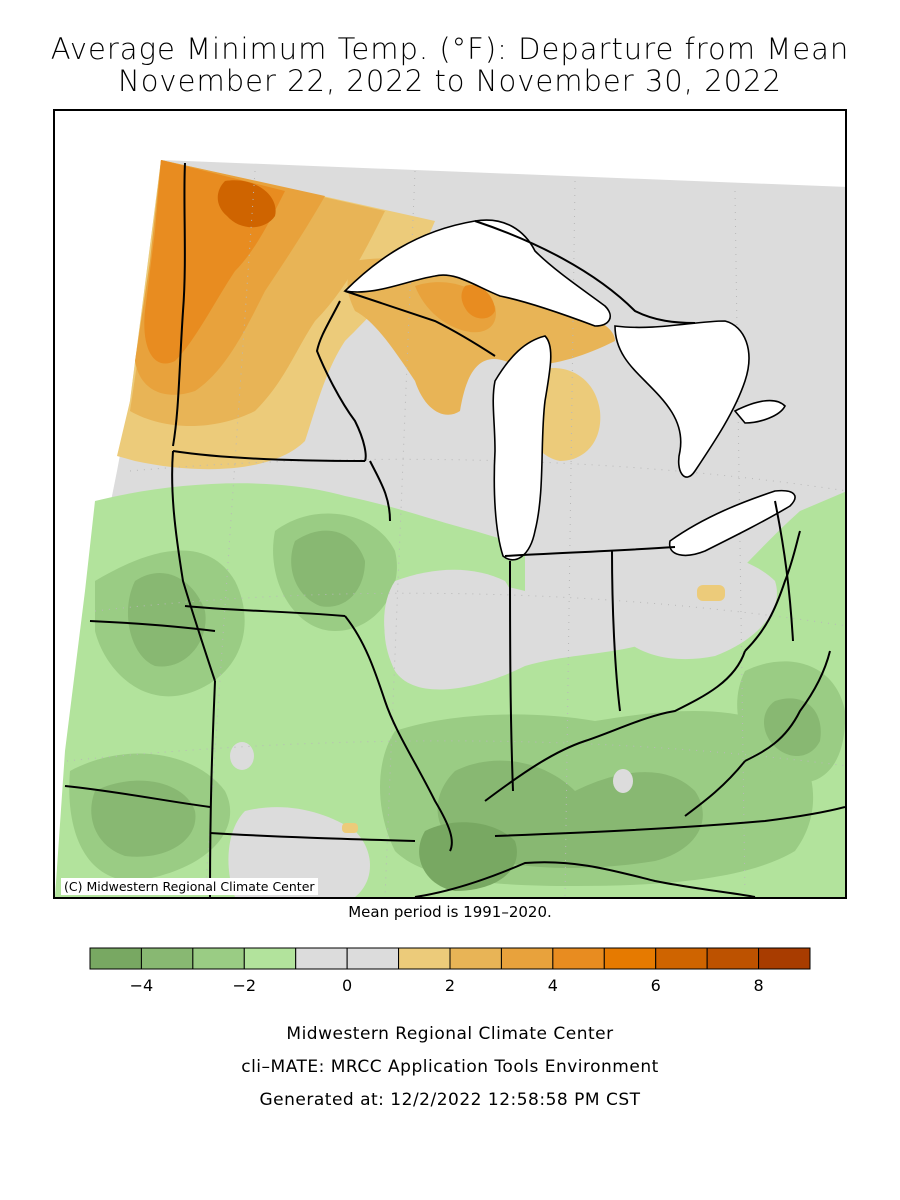 The image size is (900, 1200). Describe the element at coordinates (269, 456) in the screenshot. I see `boundary-mn-south` at that location.